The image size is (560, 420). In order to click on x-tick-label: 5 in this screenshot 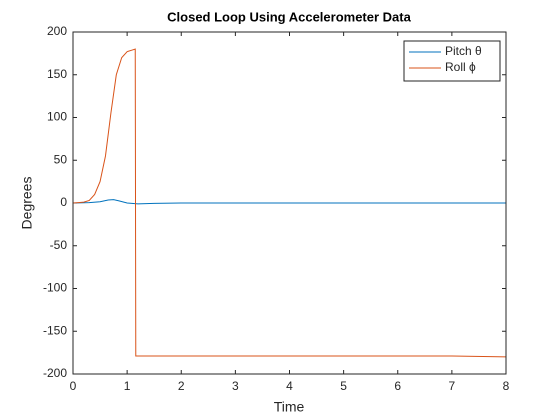, I will do `click(343, 386)`.